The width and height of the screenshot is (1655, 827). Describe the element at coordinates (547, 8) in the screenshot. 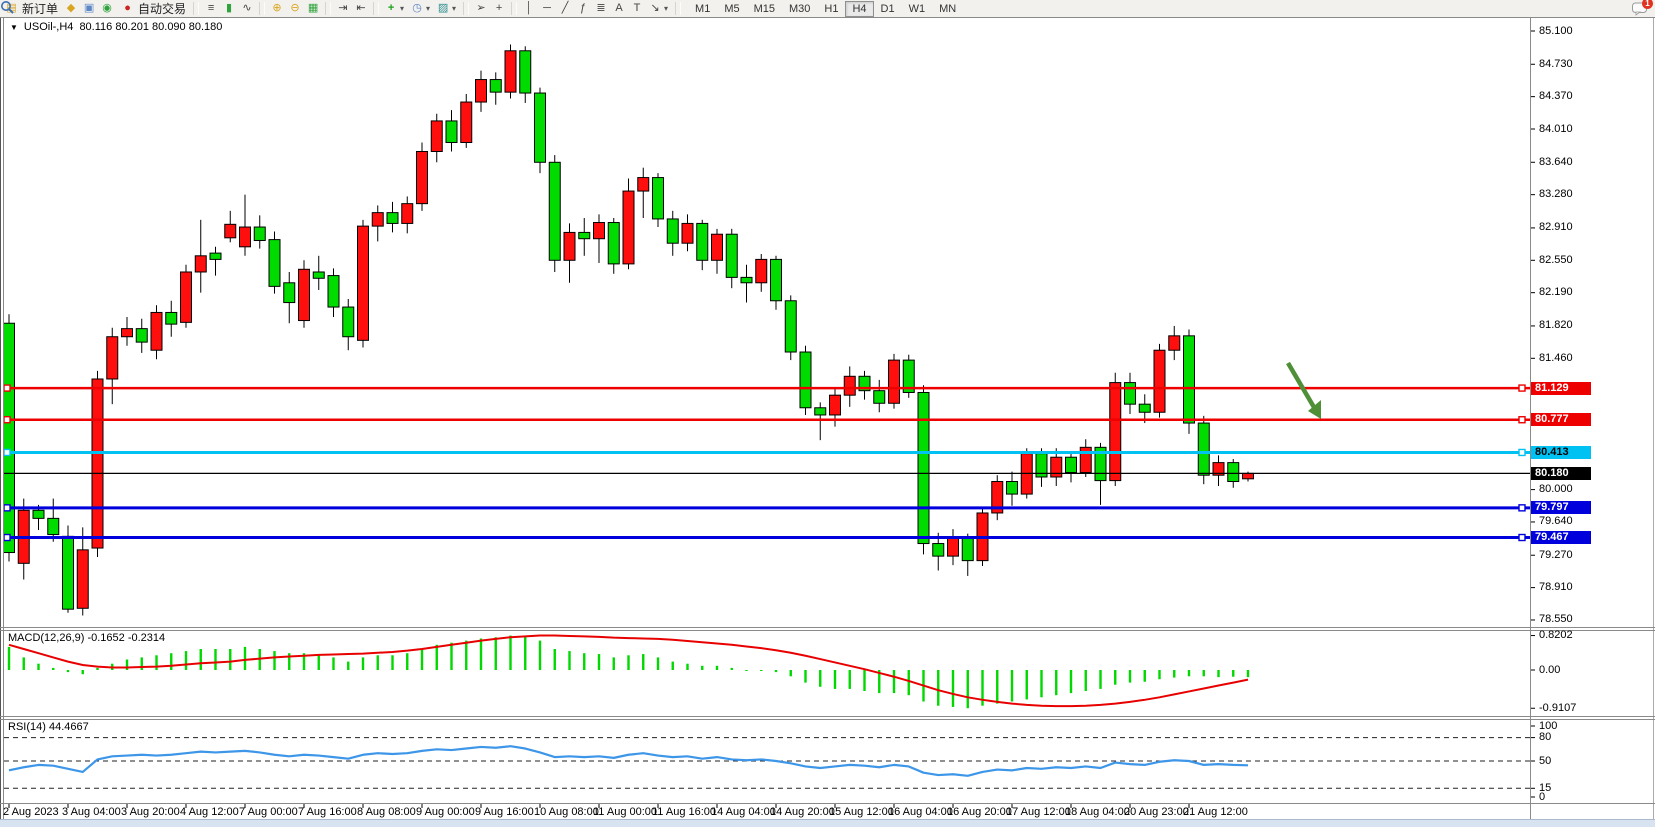

I see `horizontal-line-tool-icon: ─` at that location.